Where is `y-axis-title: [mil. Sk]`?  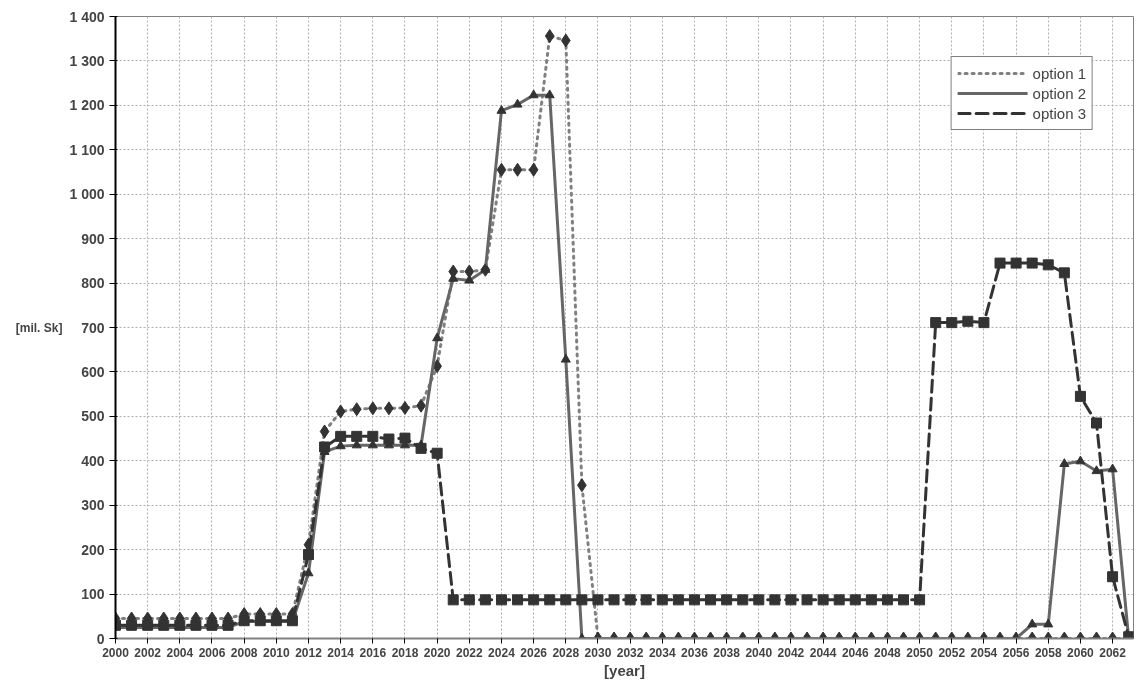 y-axis-title: [mil. Sk] is located at coordinates (39, 327).